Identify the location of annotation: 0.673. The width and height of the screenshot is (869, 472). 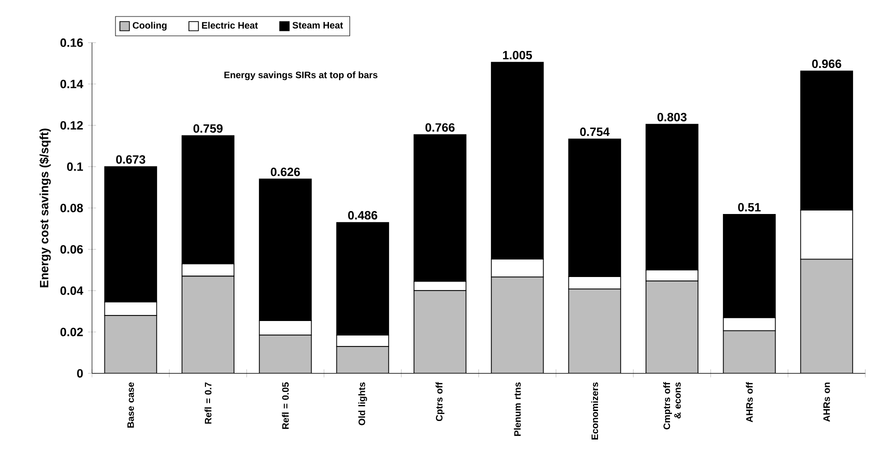
(131, 159).